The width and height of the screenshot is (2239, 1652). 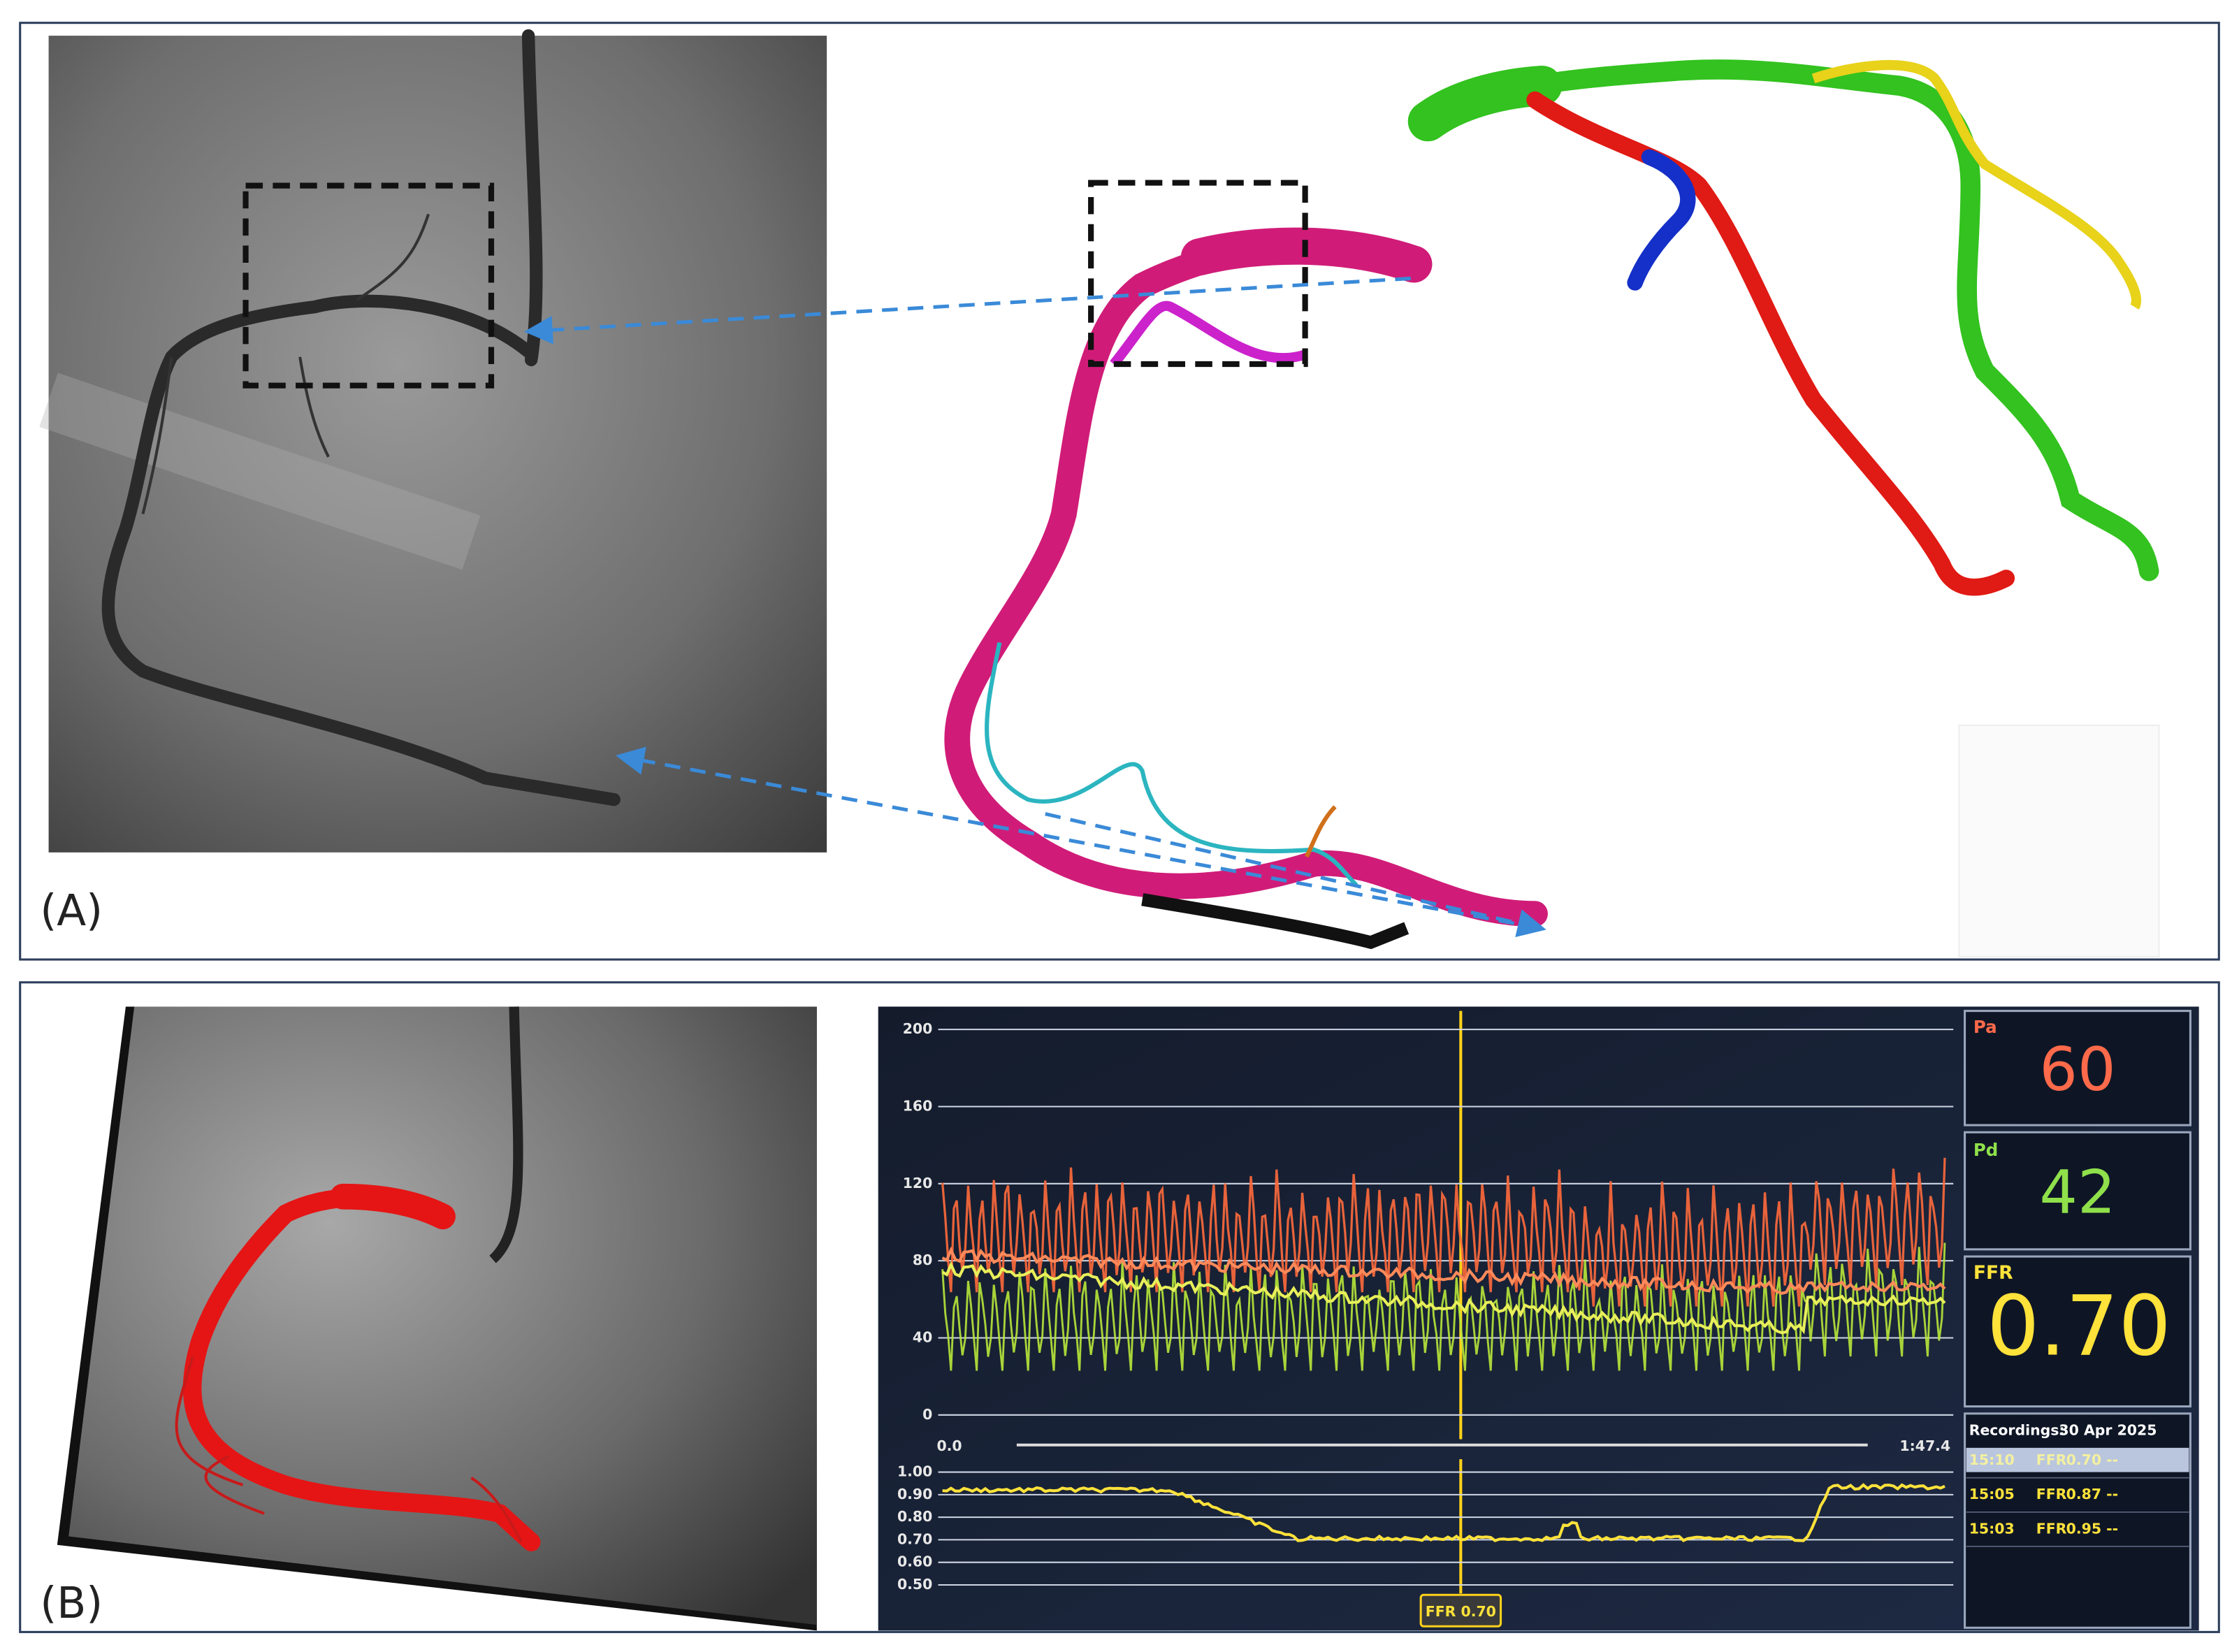 I want to click on time-label: 0.0, so click(x=949, y=1445).